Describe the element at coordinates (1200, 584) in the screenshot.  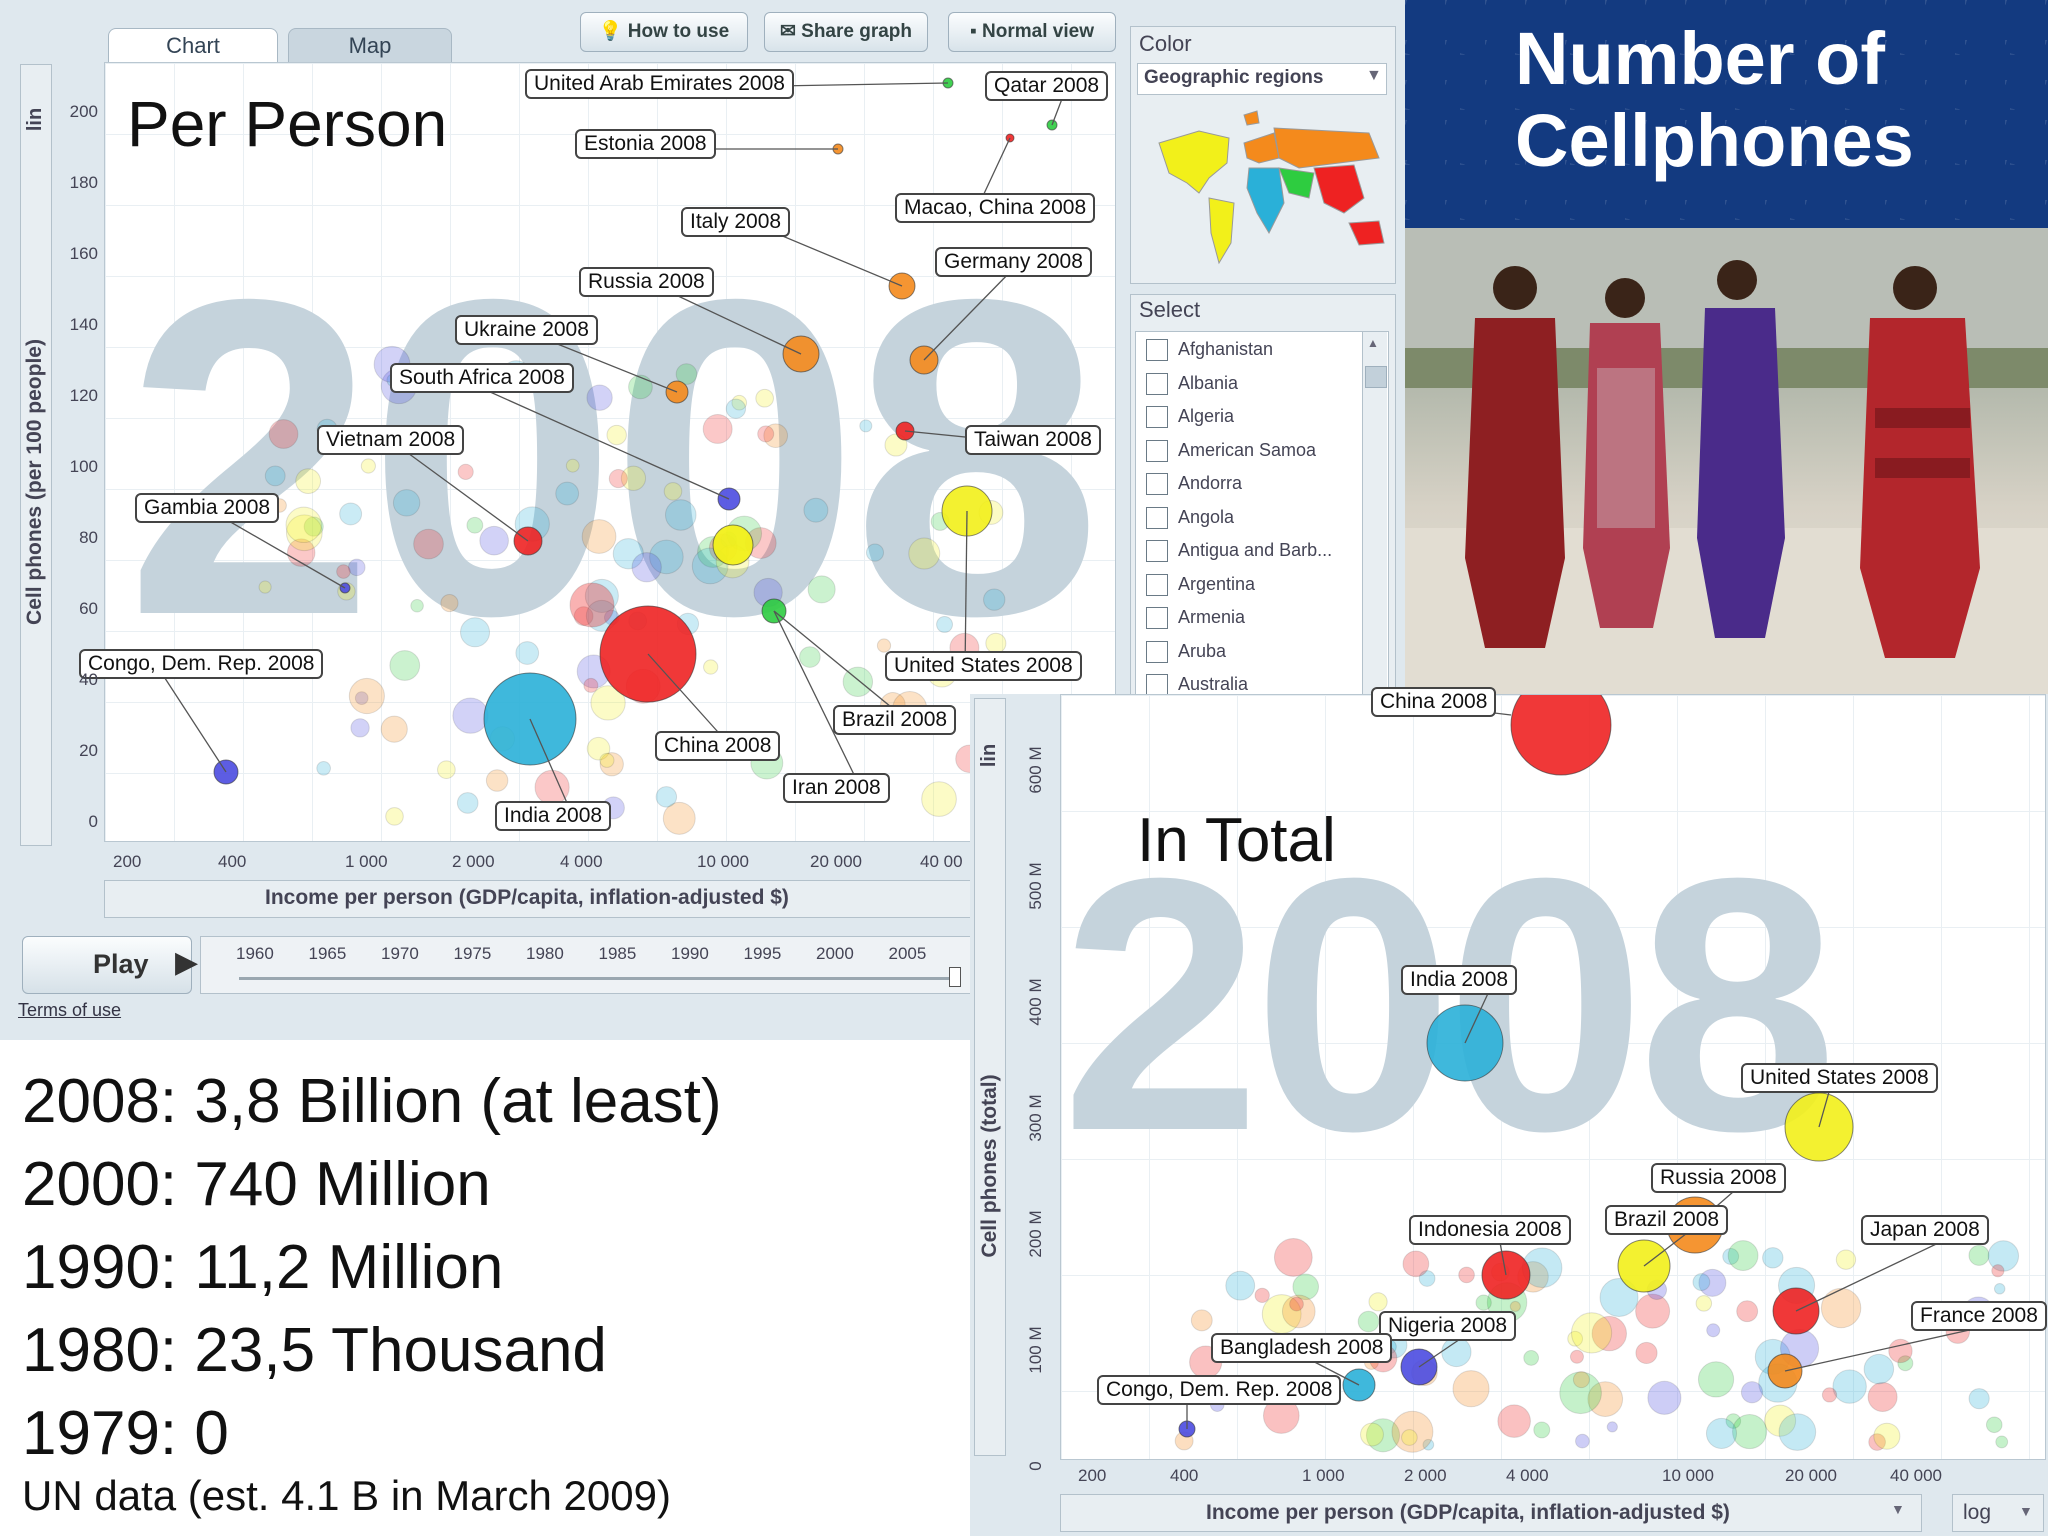
I see `country-item: Argentina` at that location.